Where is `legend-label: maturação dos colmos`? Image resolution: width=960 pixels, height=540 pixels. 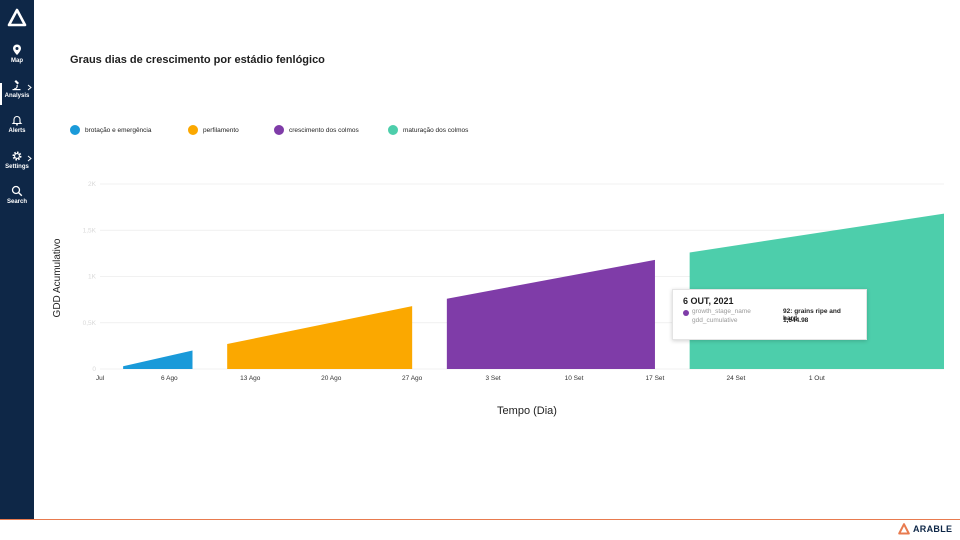
legend-label: maturação dos colmos is located at coordinates (436, 130).